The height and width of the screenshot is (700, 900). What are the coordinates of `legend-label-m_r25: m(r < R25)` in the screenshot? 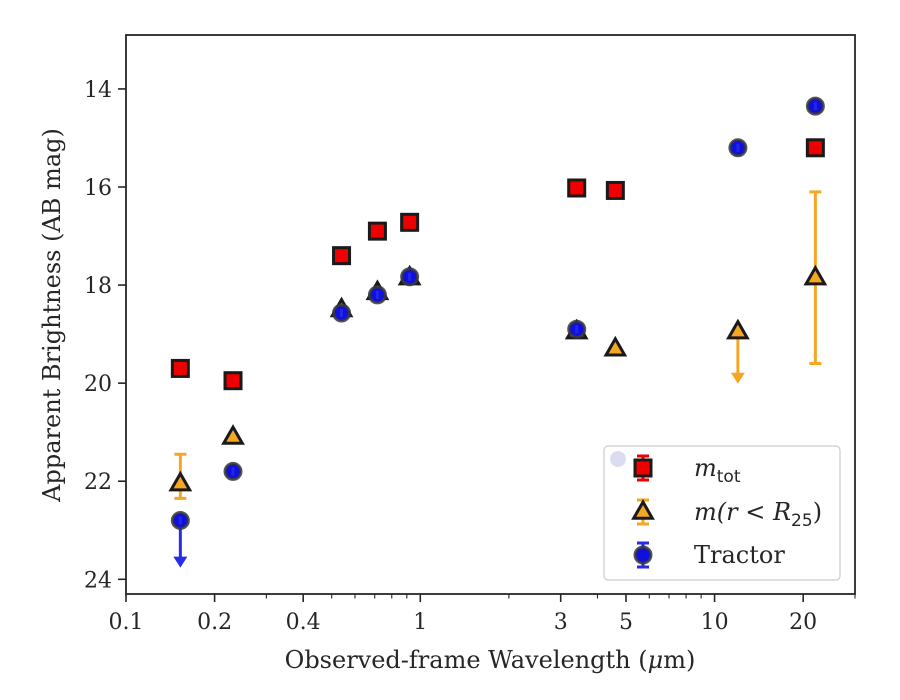 It's located at (758, 514).